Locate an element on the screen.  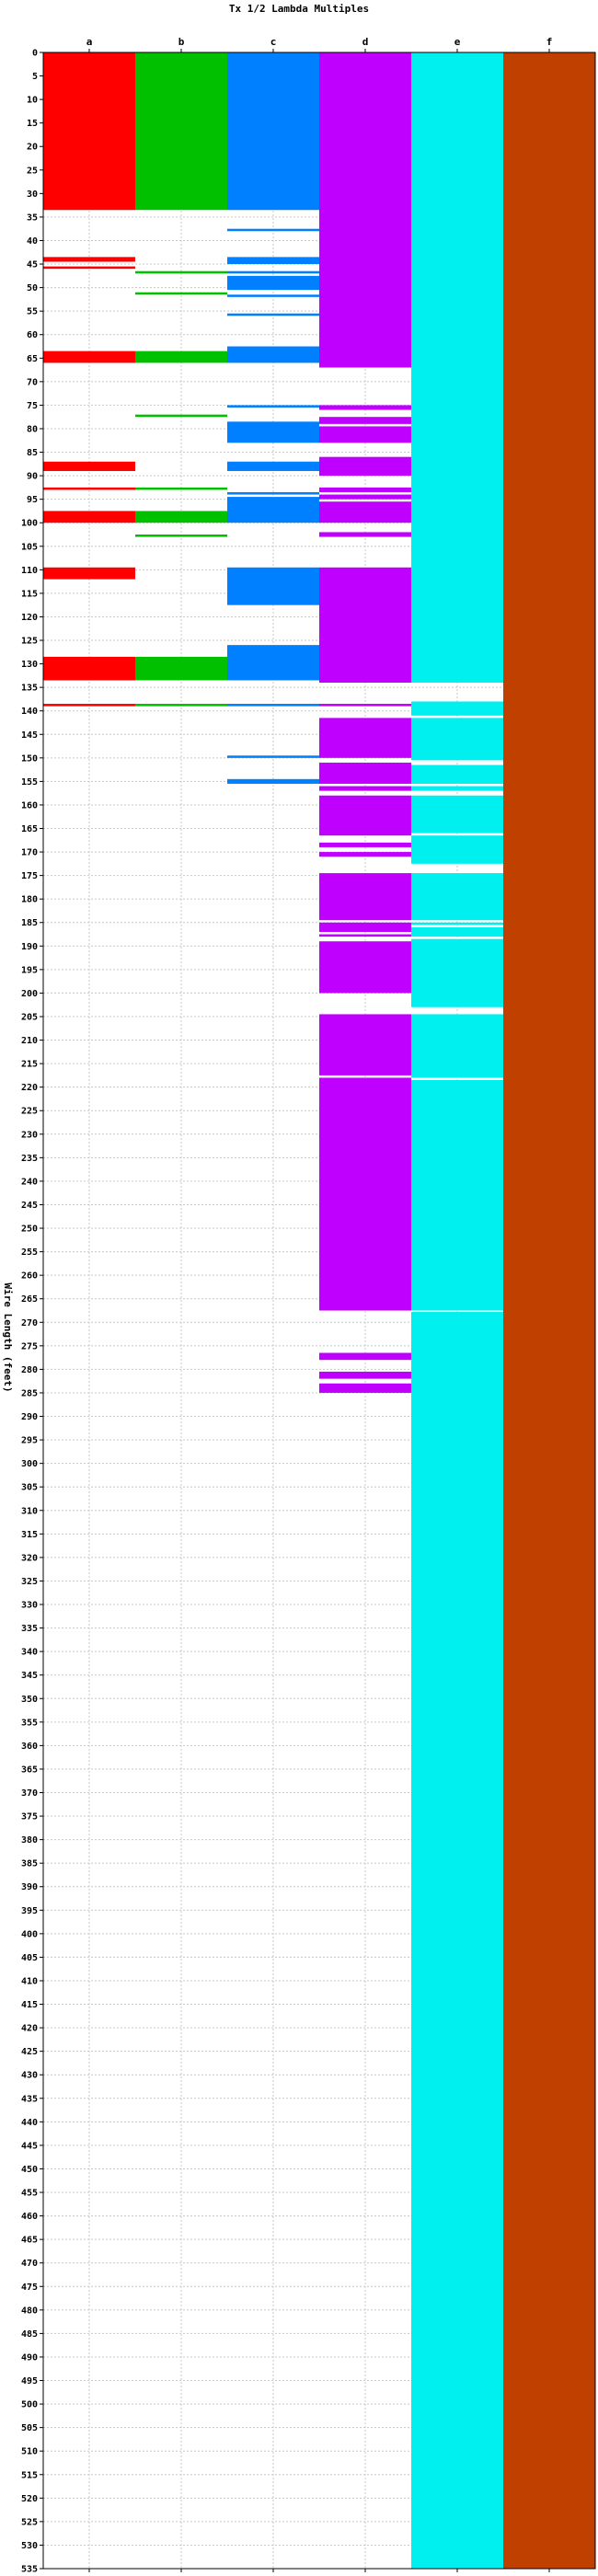
y-tick-label: 475 is located at coordinates (29, 2288).